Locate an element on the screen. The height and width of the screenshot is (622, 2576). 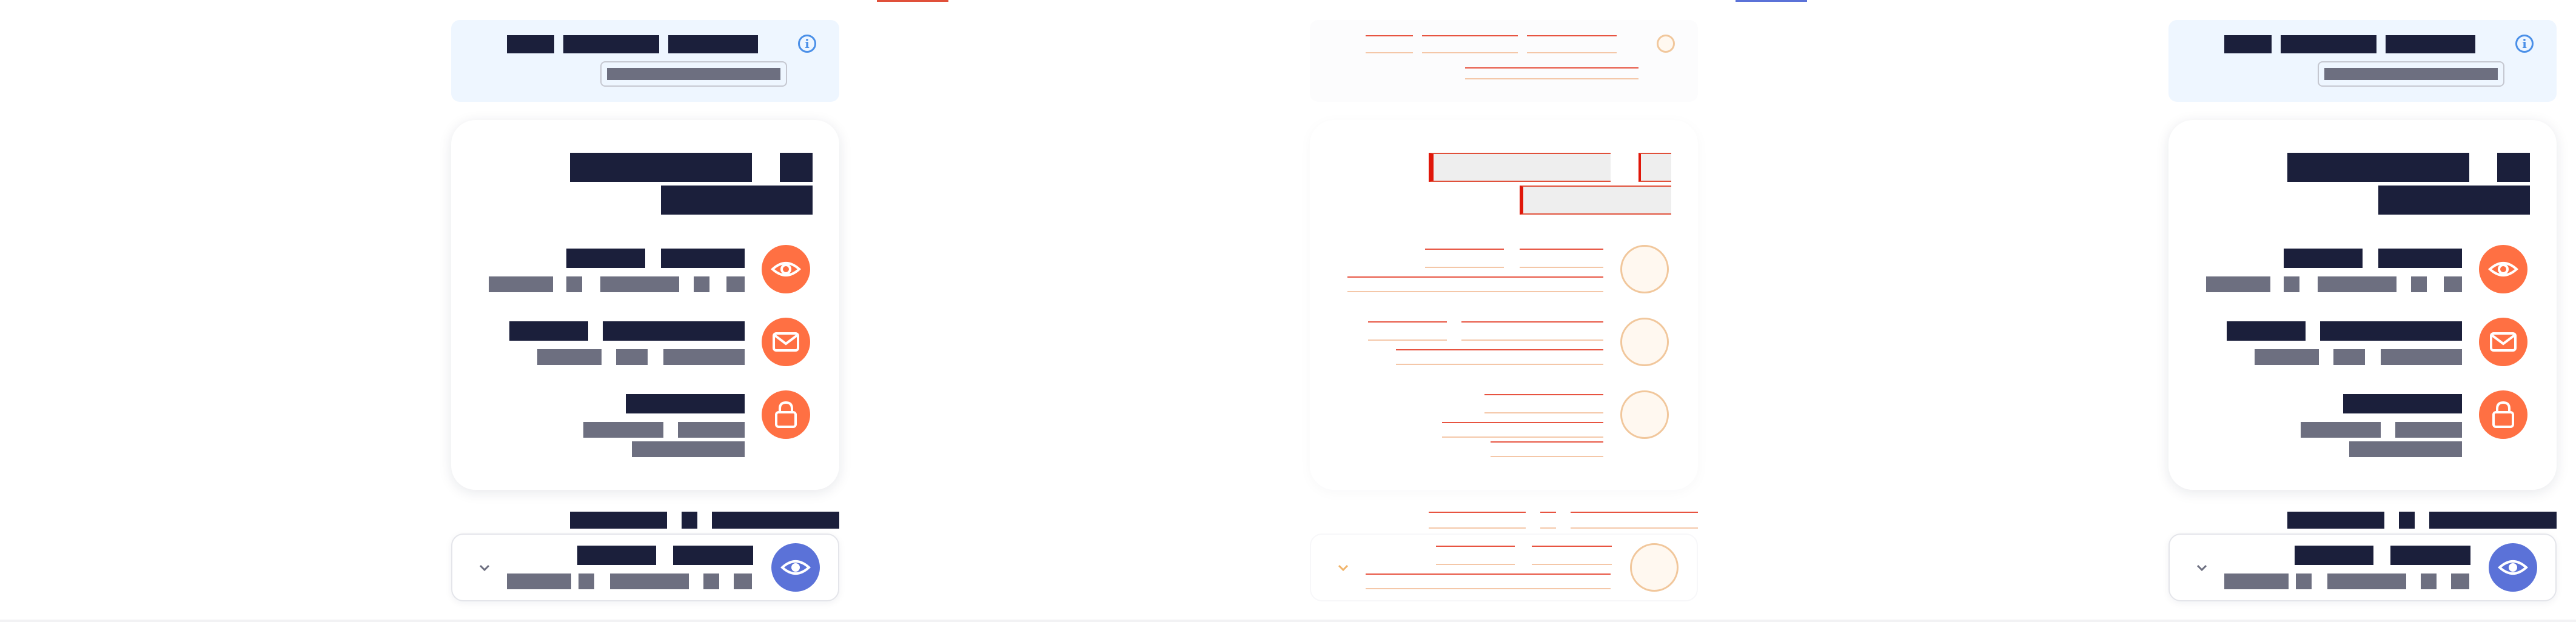
info-banner-ghost is located at coordinates (1504, 61).